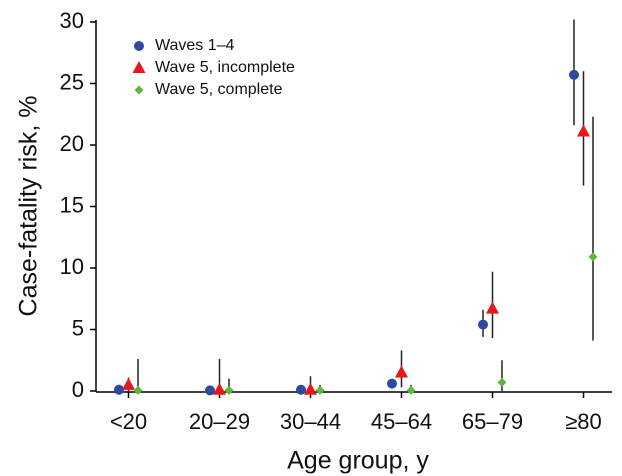  What do you see at coordinates (72, 81) in the screenshot?
I see `y-tick-label: 25` at bounding box center [72, 81].